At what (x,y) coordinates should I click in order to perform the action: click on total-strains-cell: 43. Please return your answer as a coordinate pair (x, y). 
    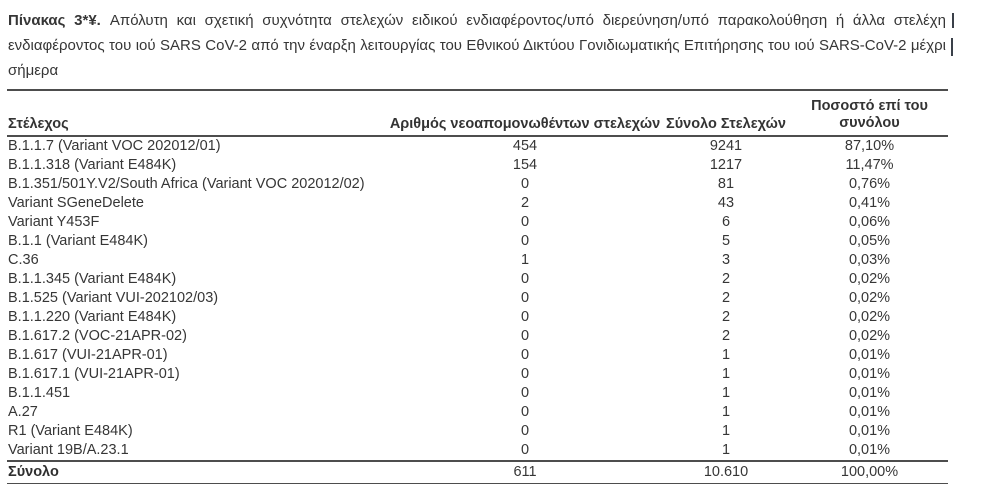
    Looking at the image, I should click on (726, 203).